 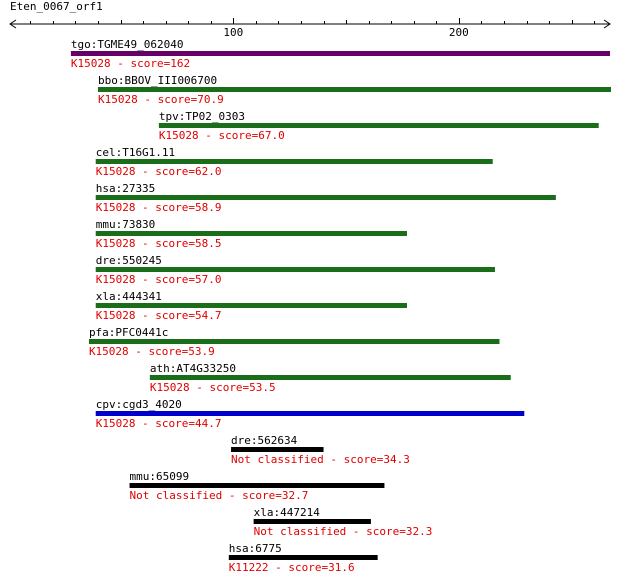 I want to click on position-ruler: 100 200, so click(x=310, y=28).